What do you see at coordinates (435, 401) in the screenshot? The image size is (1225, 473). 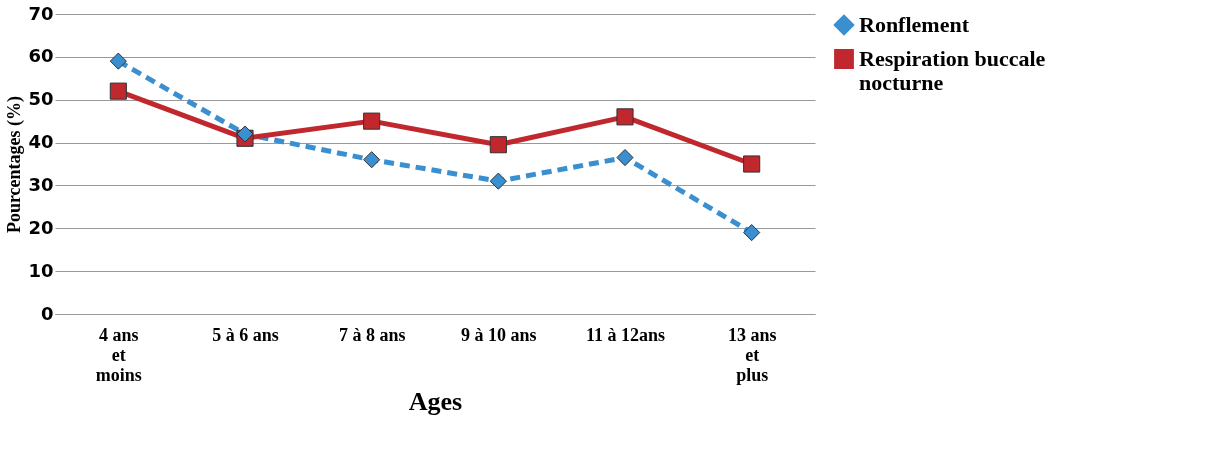 I see `x-axis-title: Ages` at bounding box center [435, 401].